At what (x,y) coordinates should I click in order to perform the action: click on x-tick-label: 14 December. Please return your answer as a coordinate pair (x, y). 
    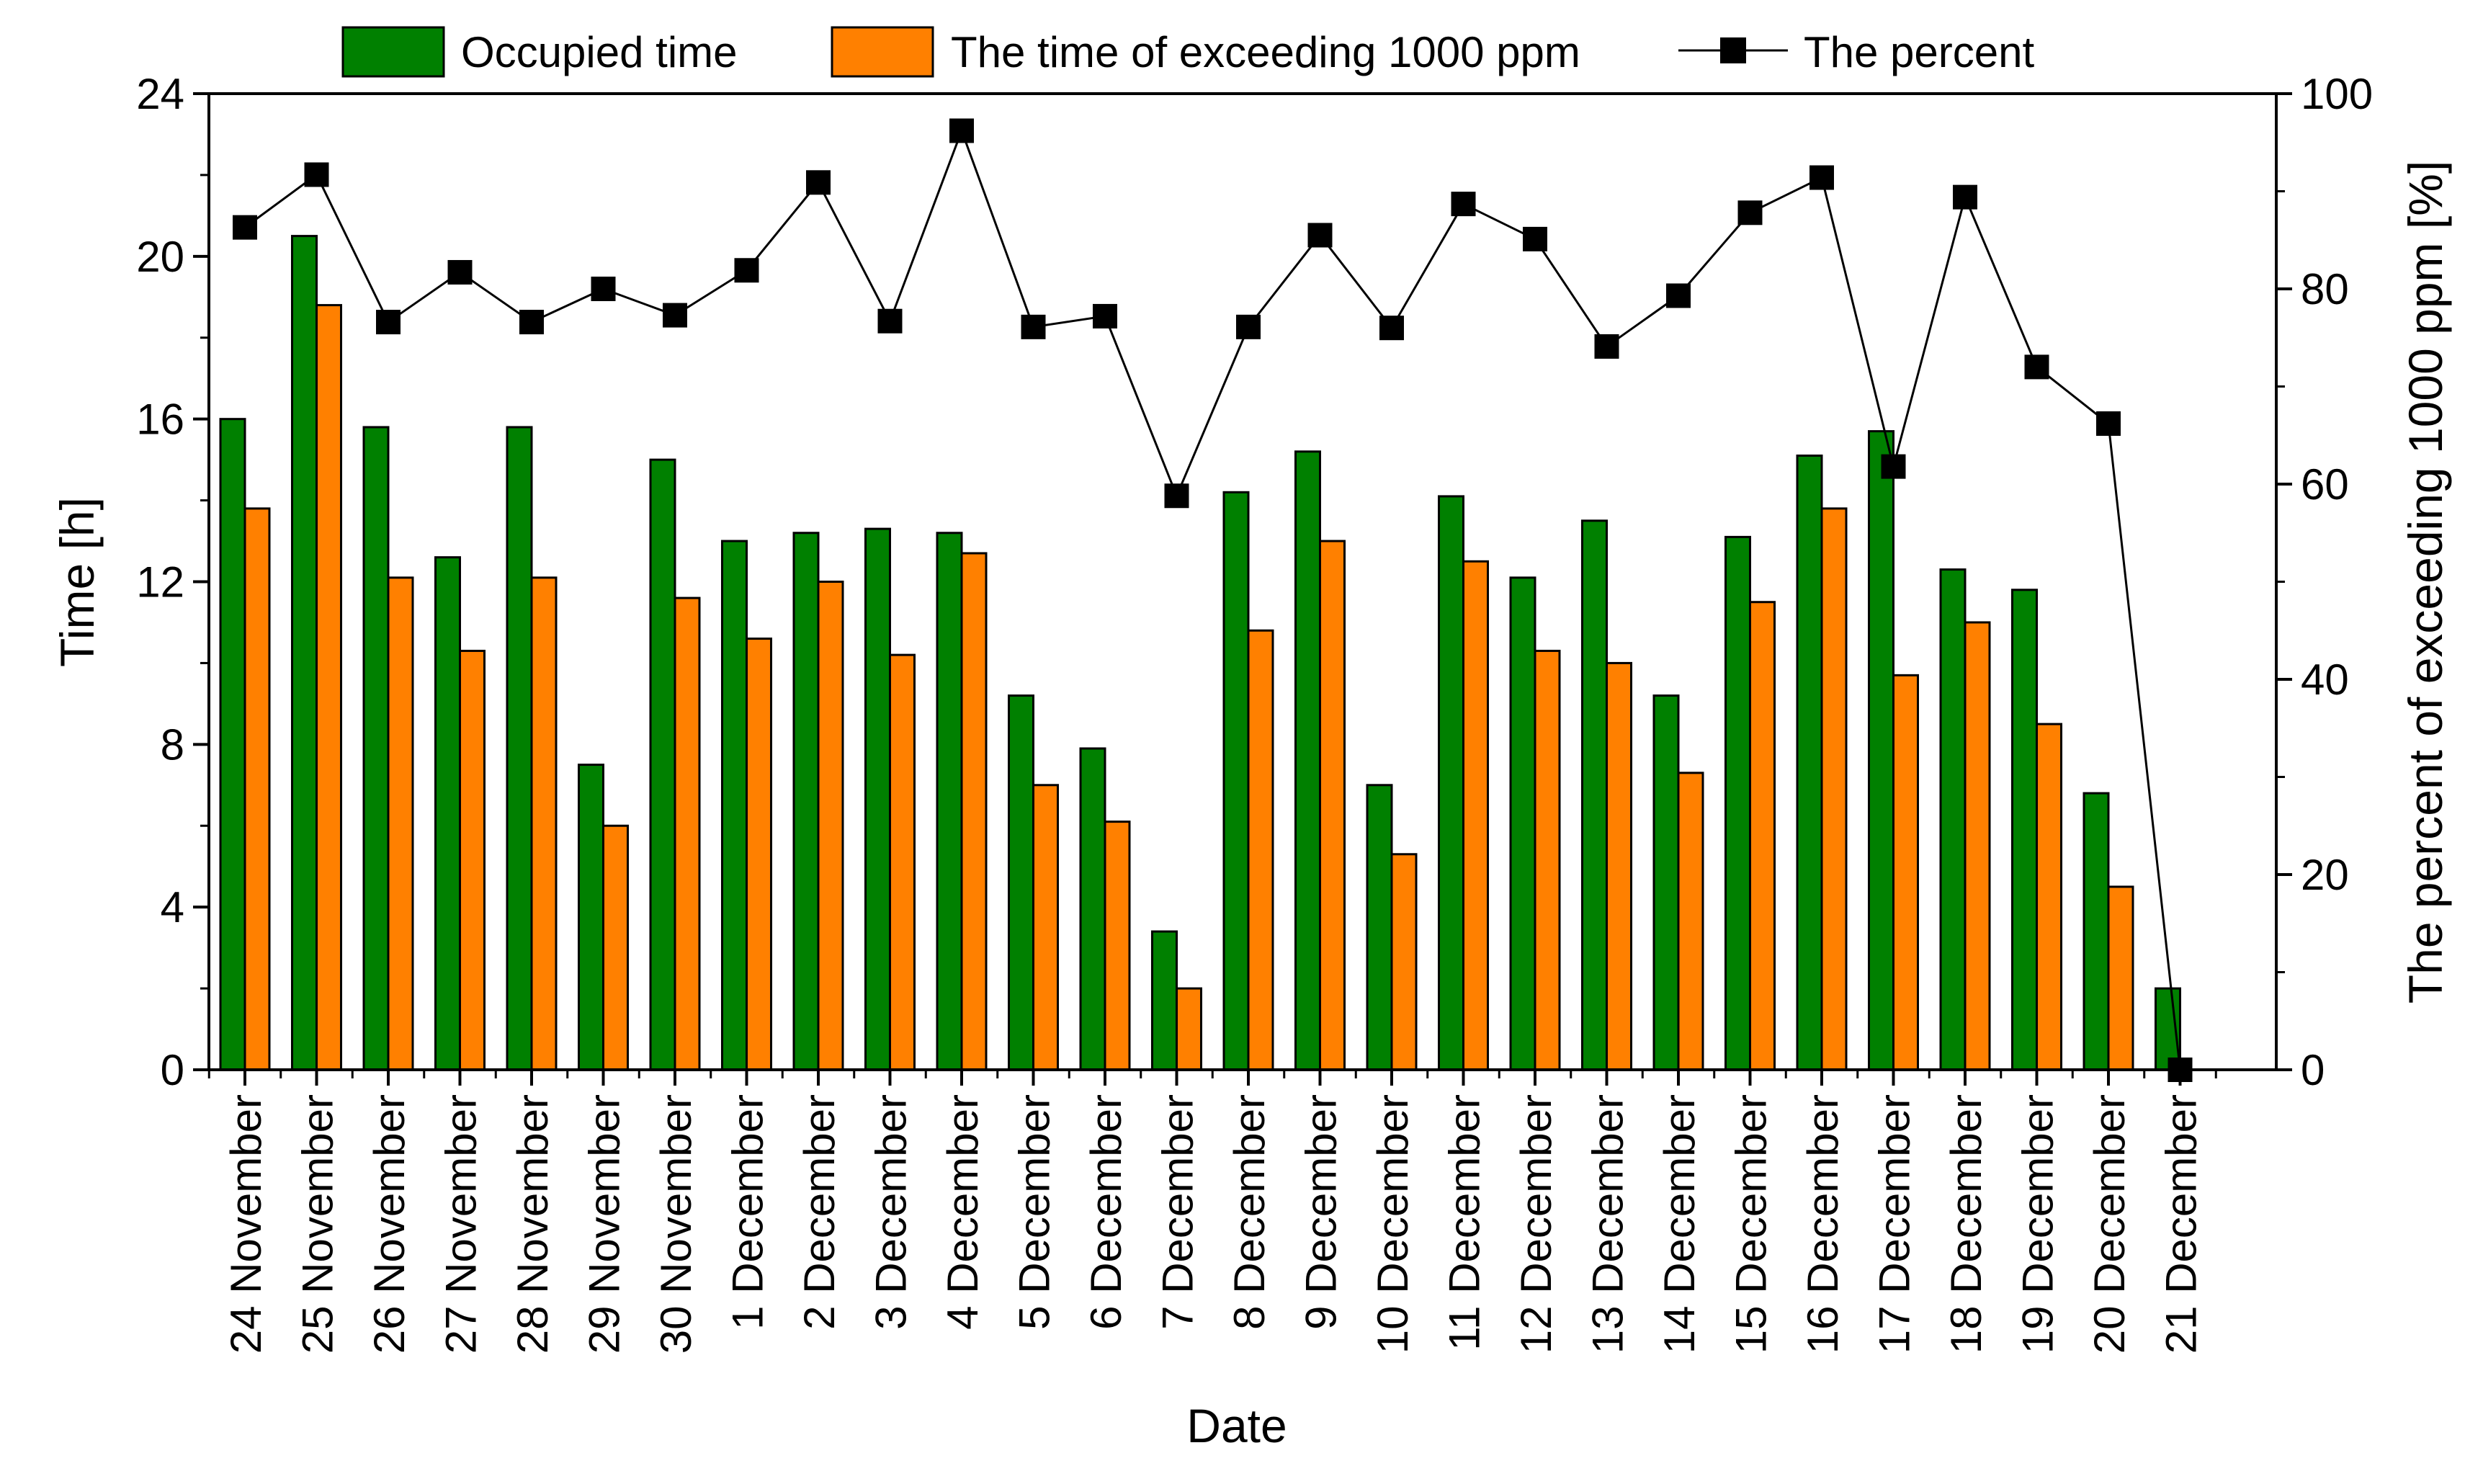
    Looking at the image, I should click on (1679, 1224).